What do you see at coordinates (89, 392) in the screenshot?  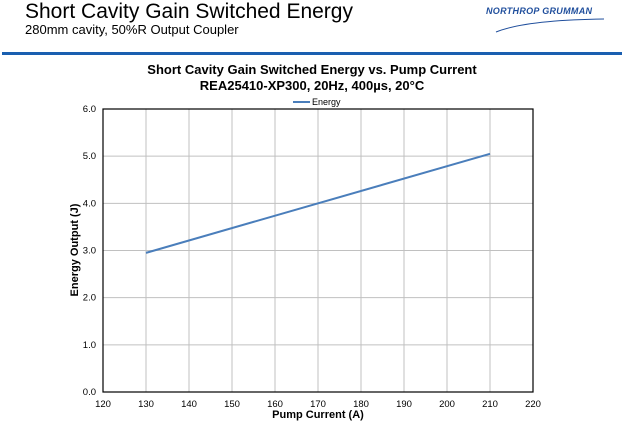 I see `y-tick-label: 0.0` at bounding box center [89, 392].